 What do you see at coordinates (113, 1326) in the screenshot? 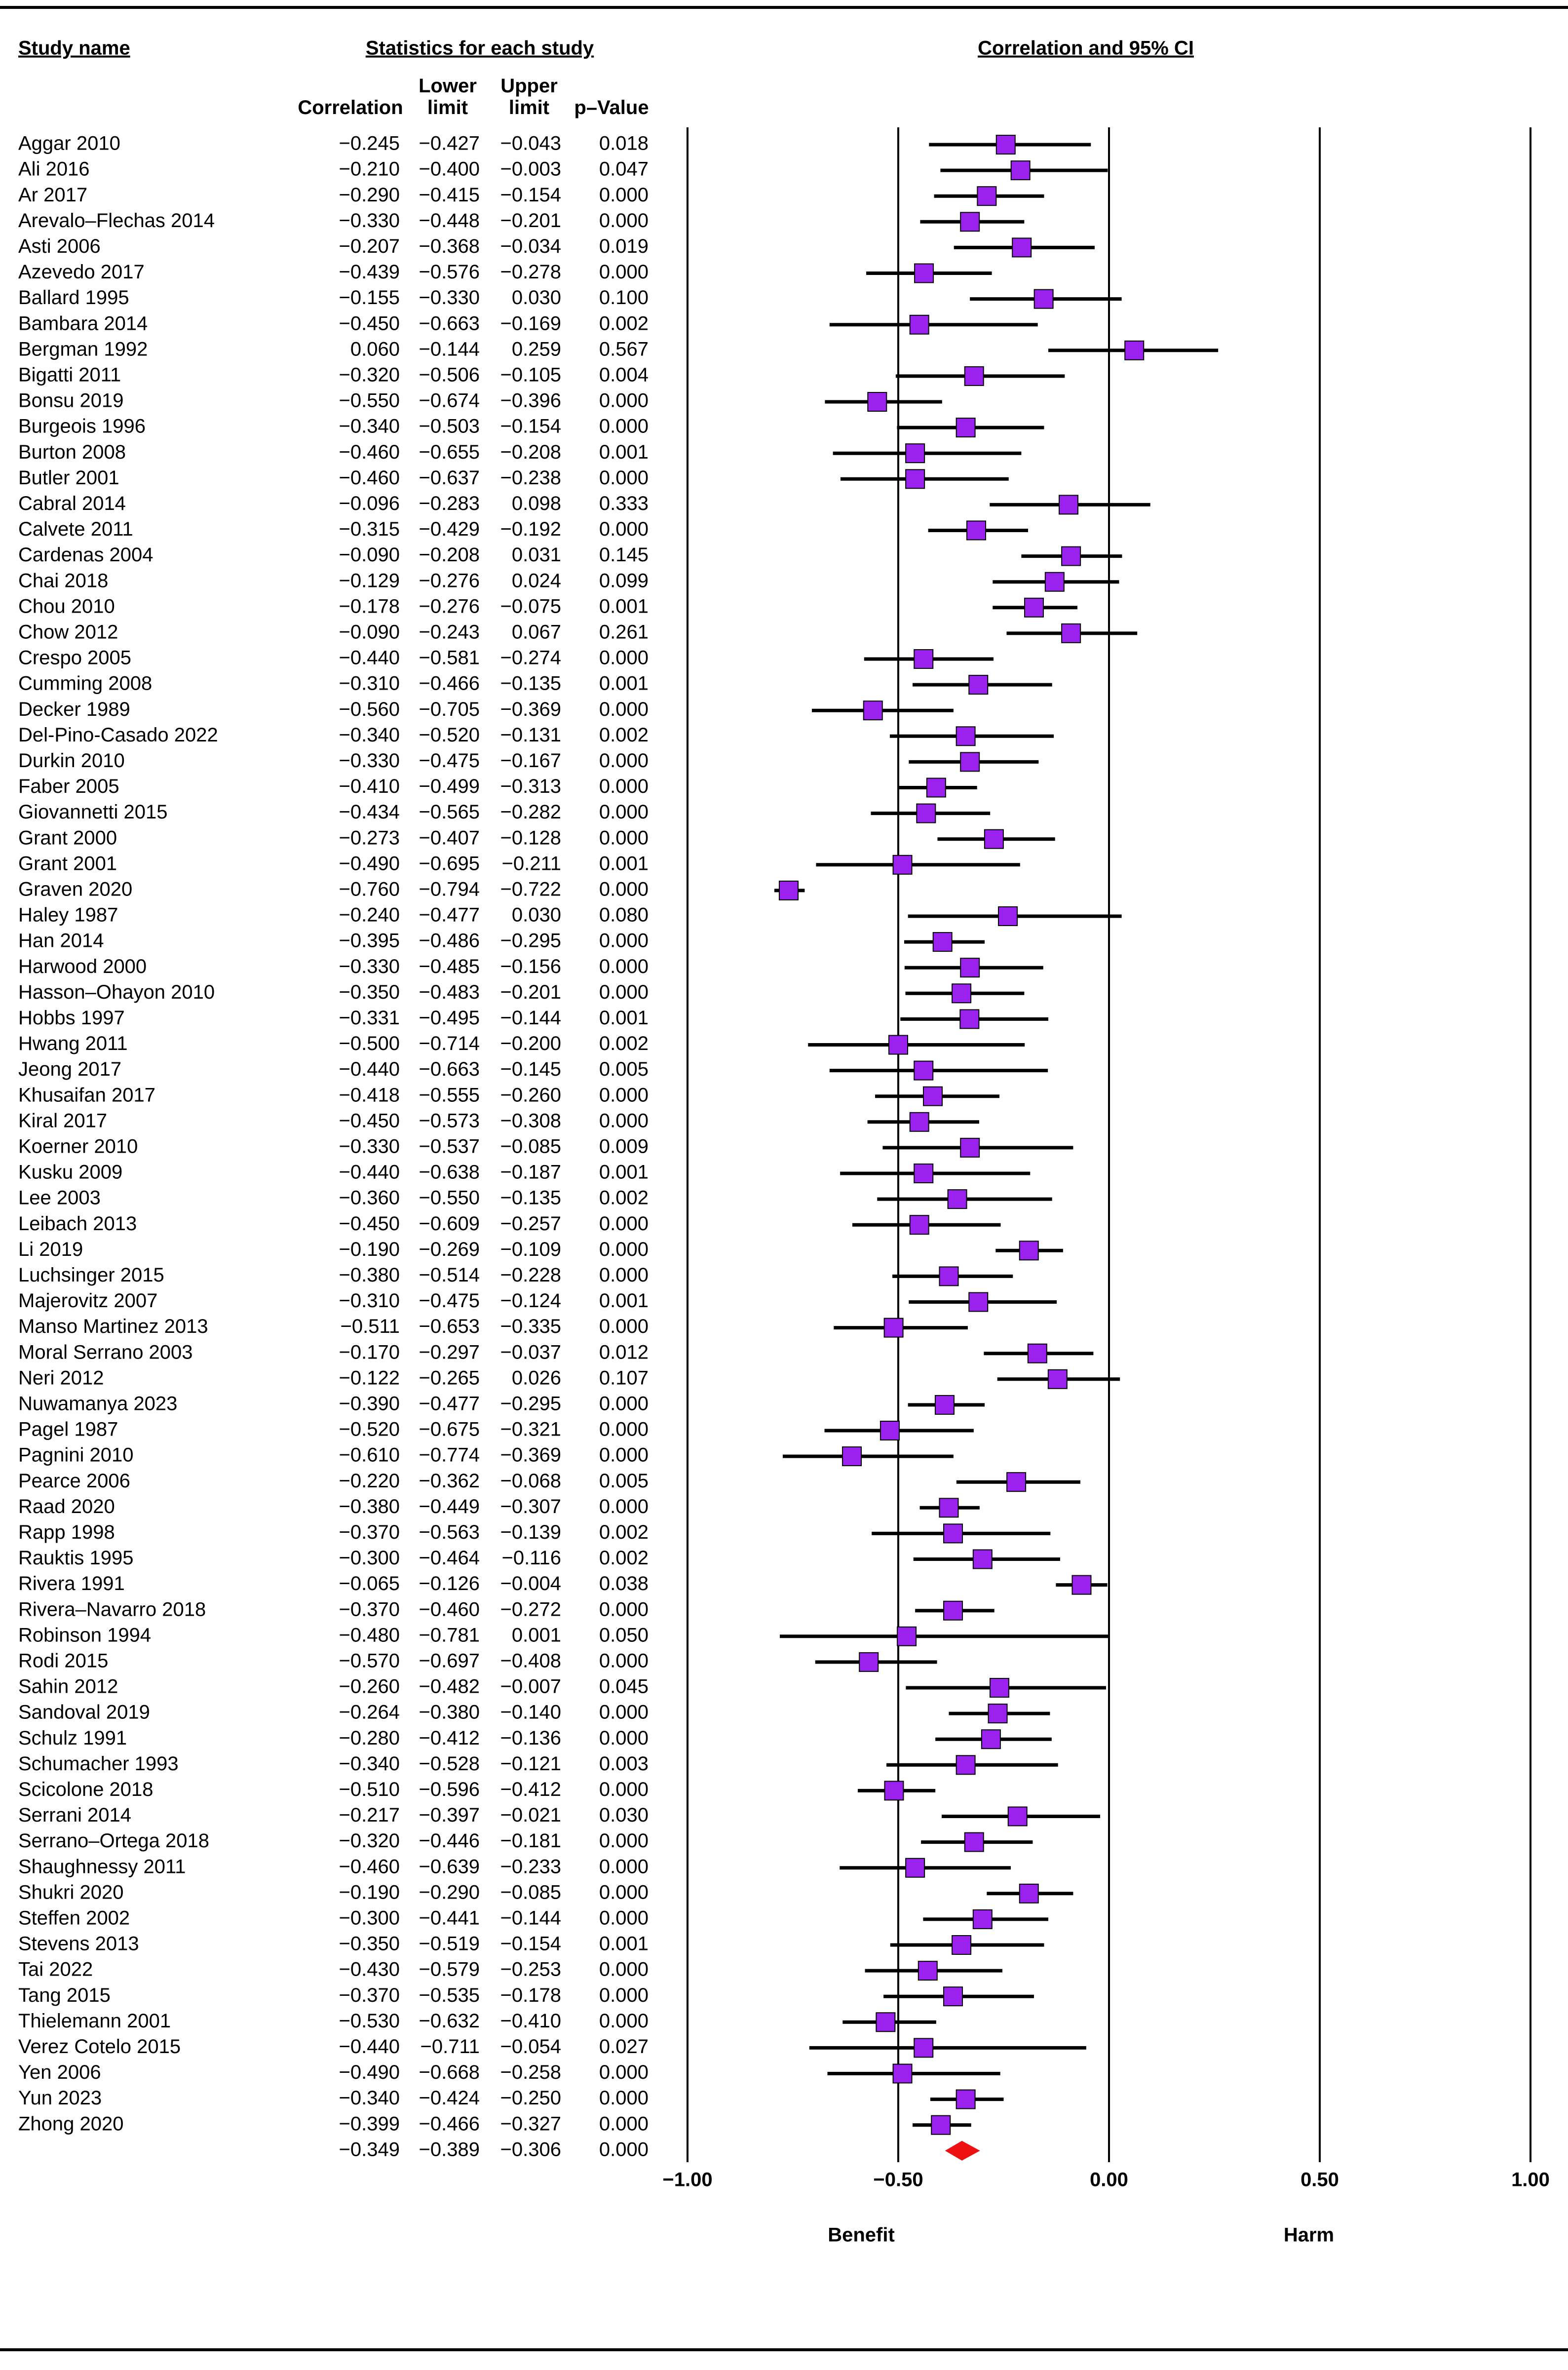
I see `study-name: Manso Martinez 2013` at bounding box center [113, 1326].